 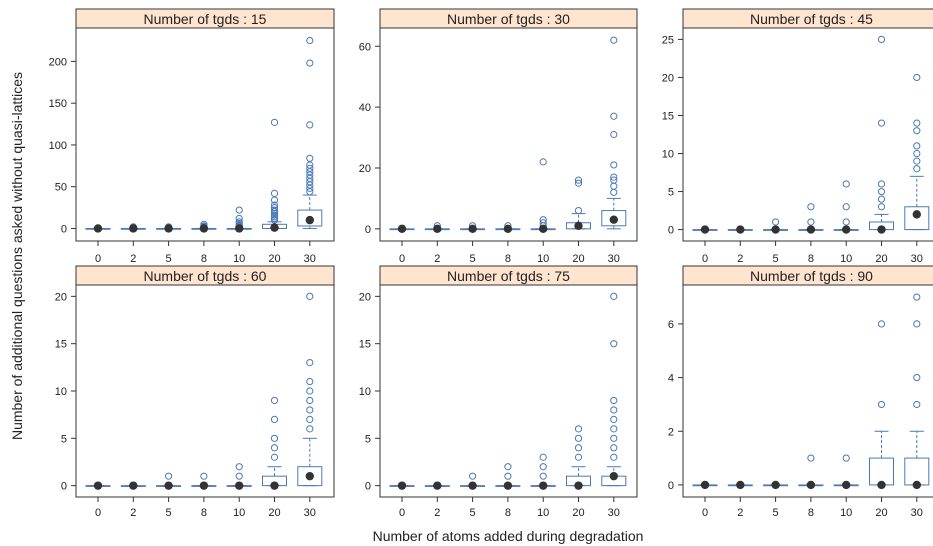 What do you see at coordinates (671, 432) in the screenshot?
I see `y-tick-label: 2` at bounding box center [671, 432].